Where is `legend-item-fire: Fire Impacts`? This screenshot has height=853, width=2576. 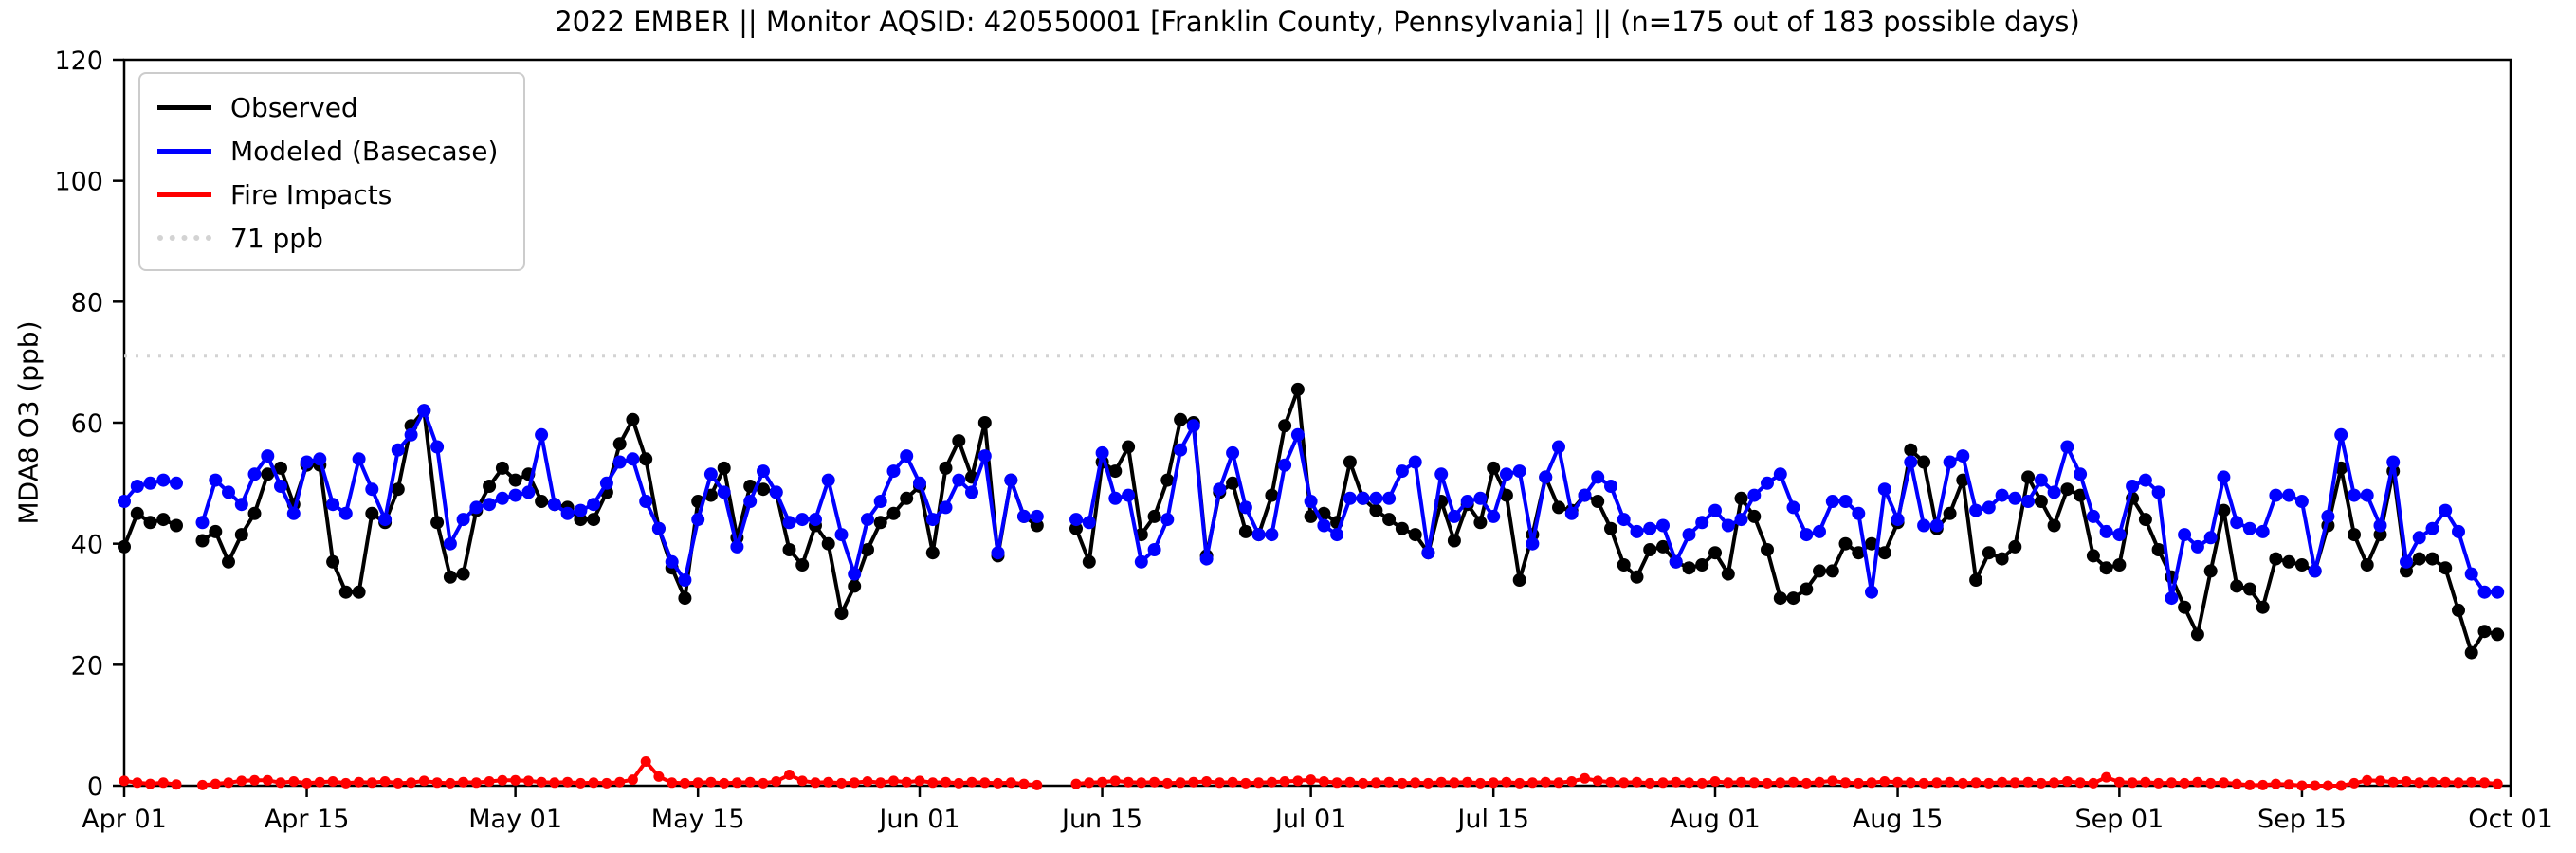
legend-item-fire: Fire Impacts is located at coordinates (331, 194).